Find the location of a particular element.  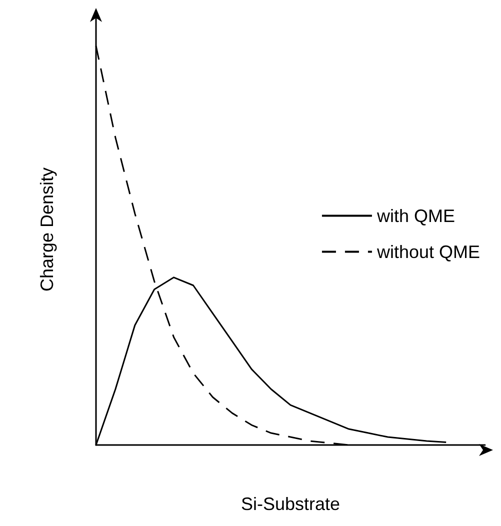

legend-label: with QME is located at coordinates (415, 216).